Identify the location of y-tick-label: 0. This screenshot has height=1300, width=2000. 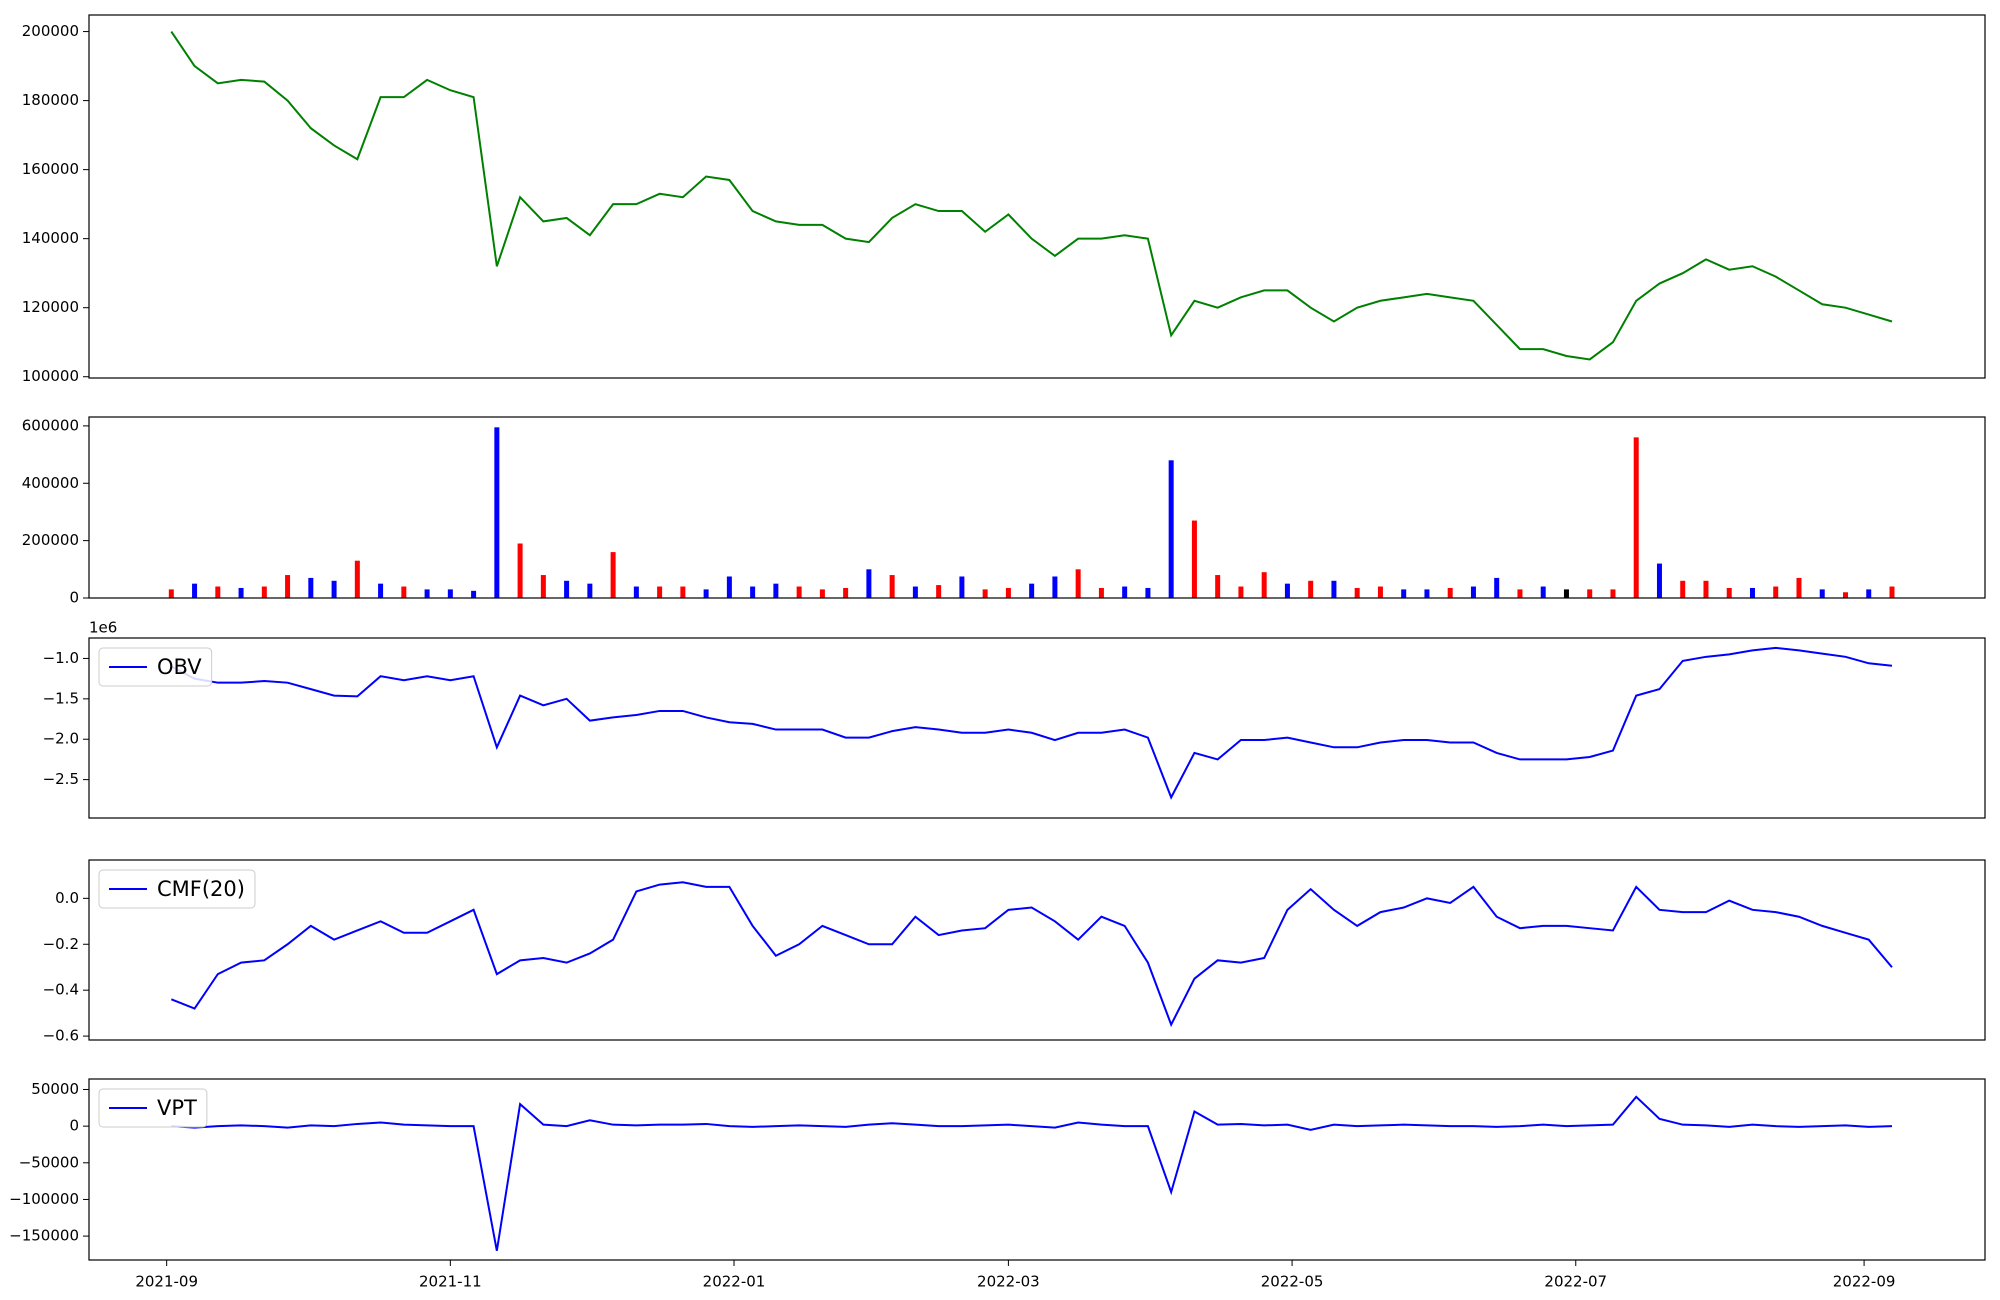
(74, 598).